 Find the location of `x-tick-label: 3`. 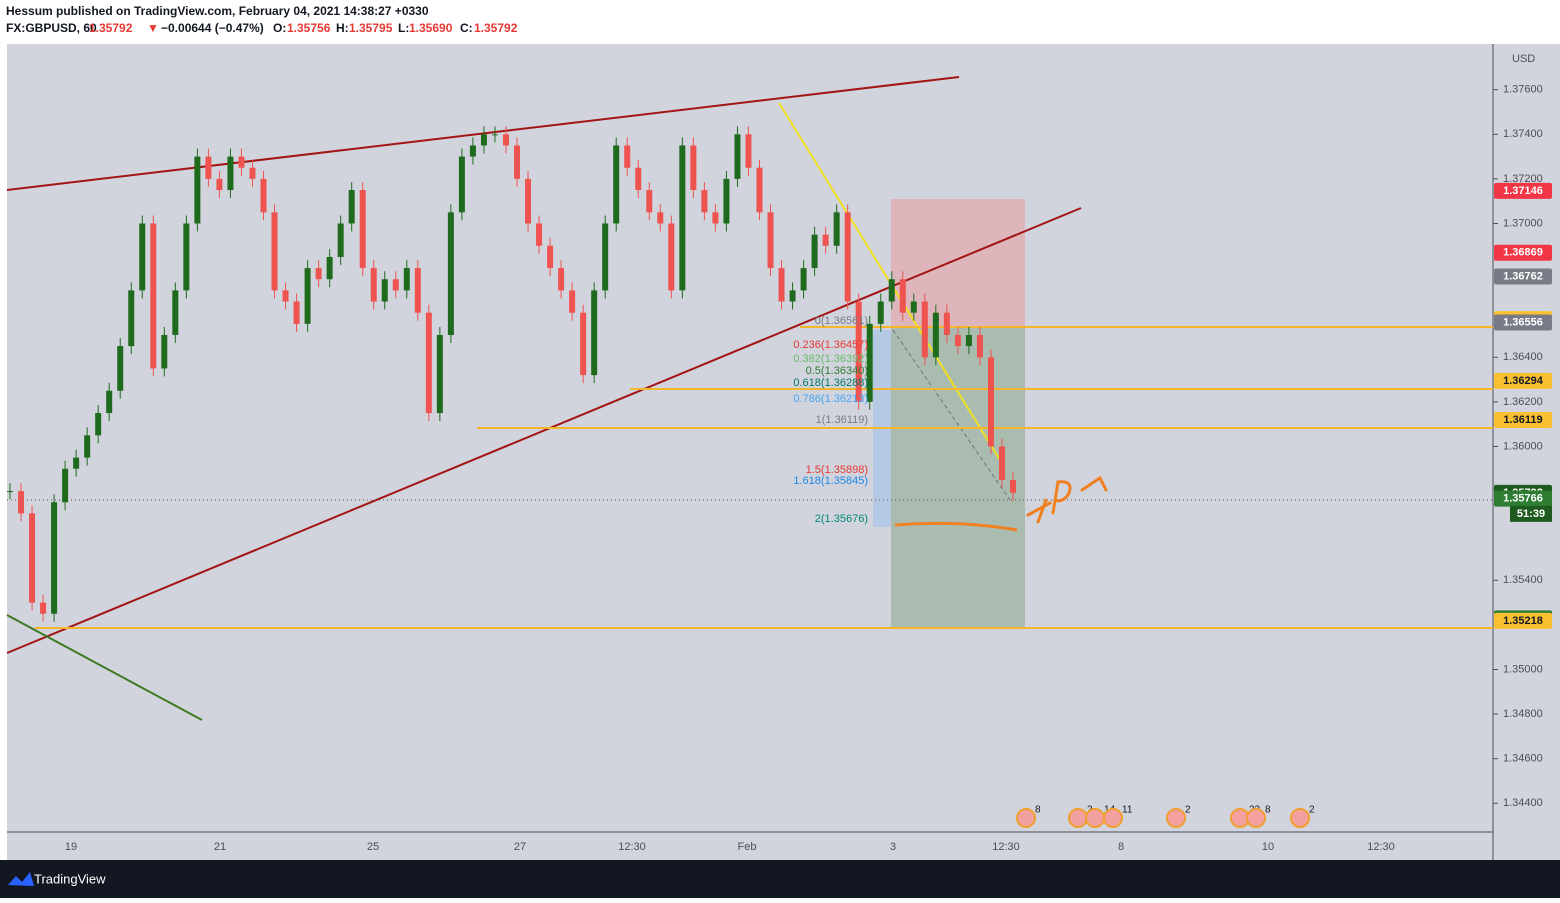

x-tick-label: 3 is located at coordinates (893, 847).